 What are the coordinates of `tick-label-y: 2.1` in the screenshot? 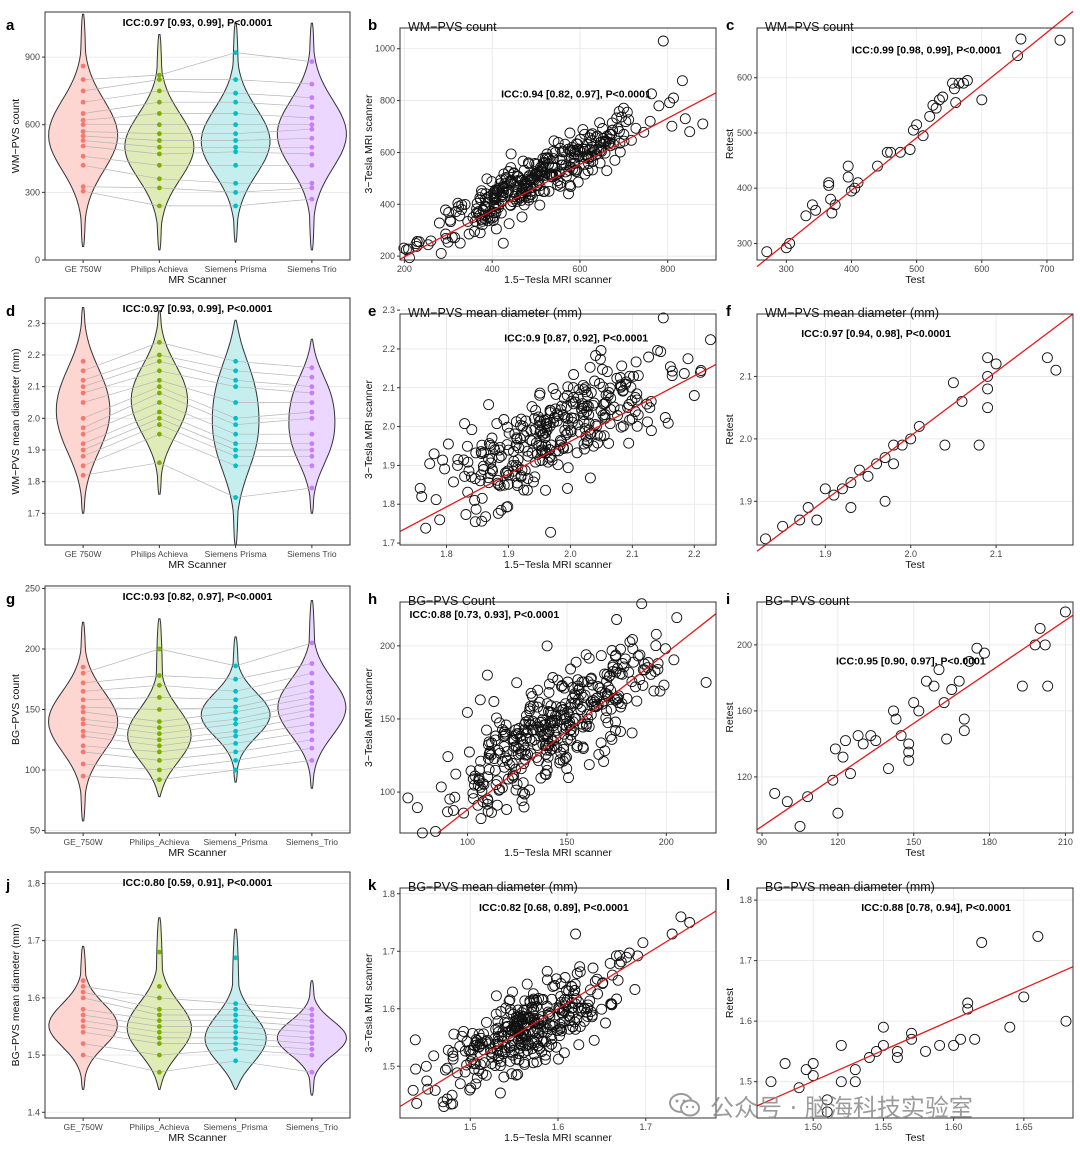 It's located at (33, 387).